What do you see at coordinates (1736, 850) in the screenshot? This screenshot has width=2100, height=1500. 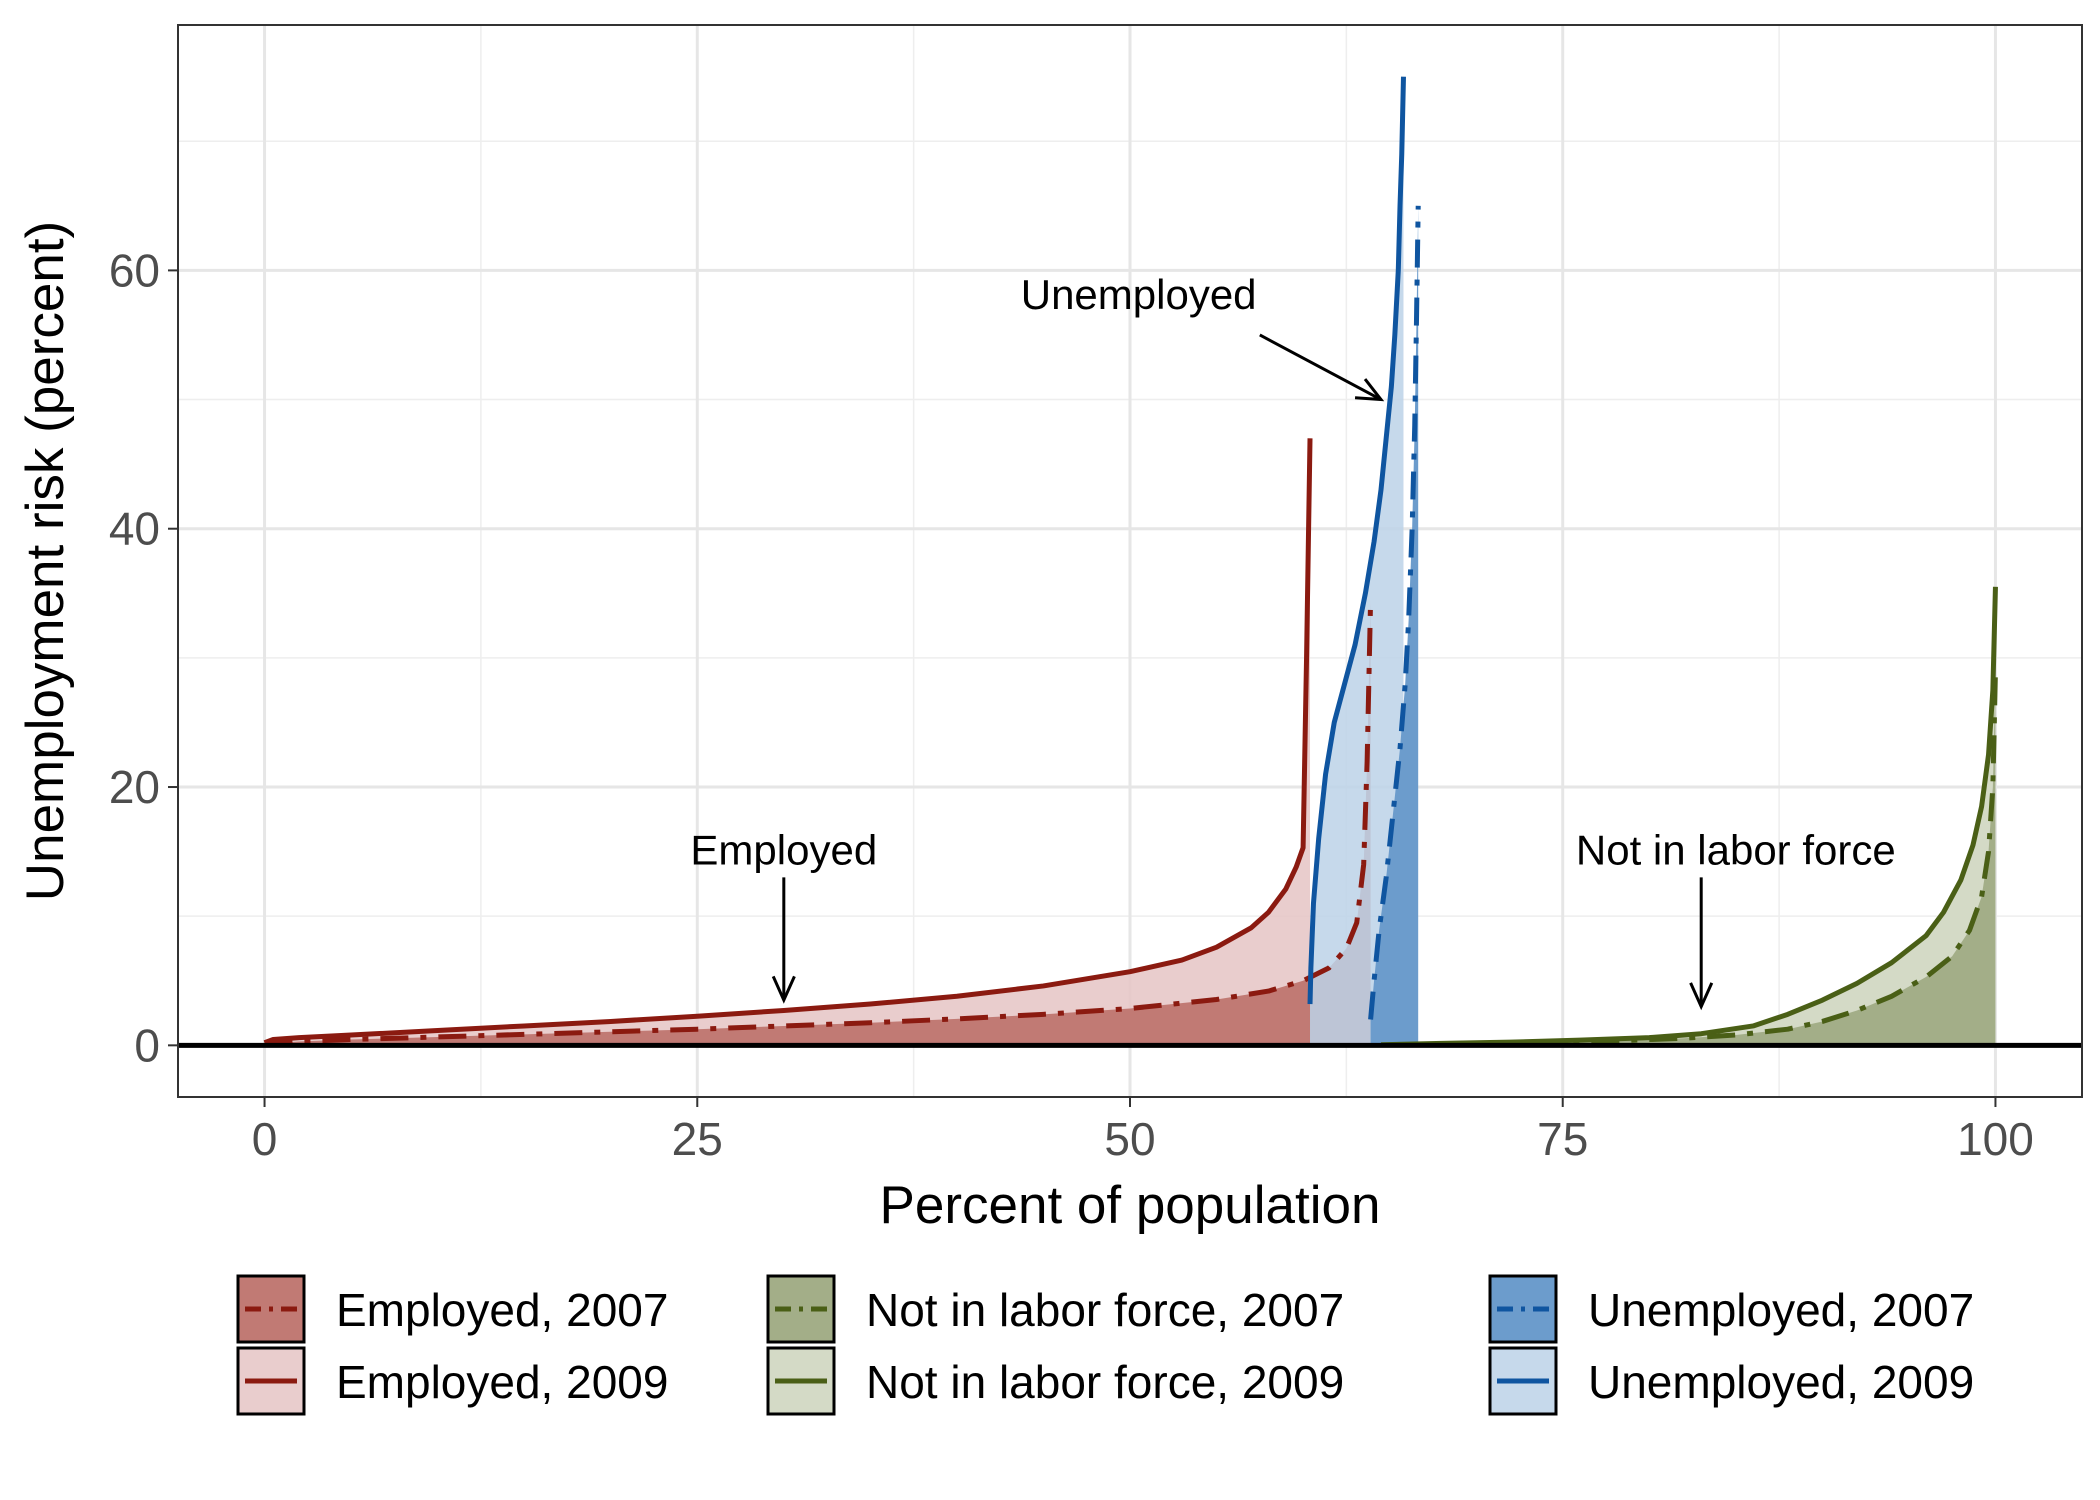 I see `annotation-label: Not in labor force` at bounding box center [1736, 850].